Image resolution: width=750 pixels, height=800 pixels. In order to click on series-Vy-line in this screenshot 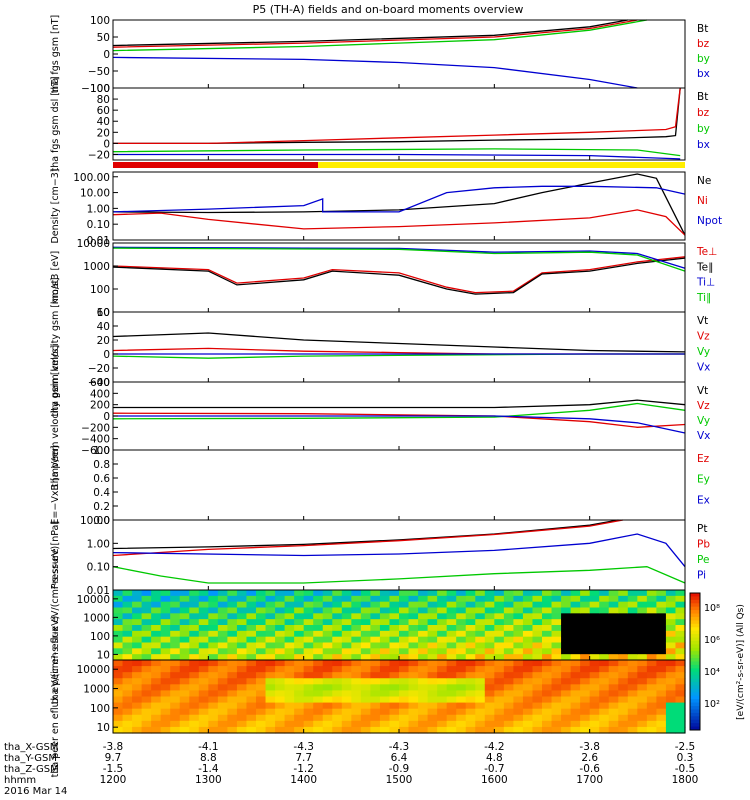, I will do `click(399, 411)`.